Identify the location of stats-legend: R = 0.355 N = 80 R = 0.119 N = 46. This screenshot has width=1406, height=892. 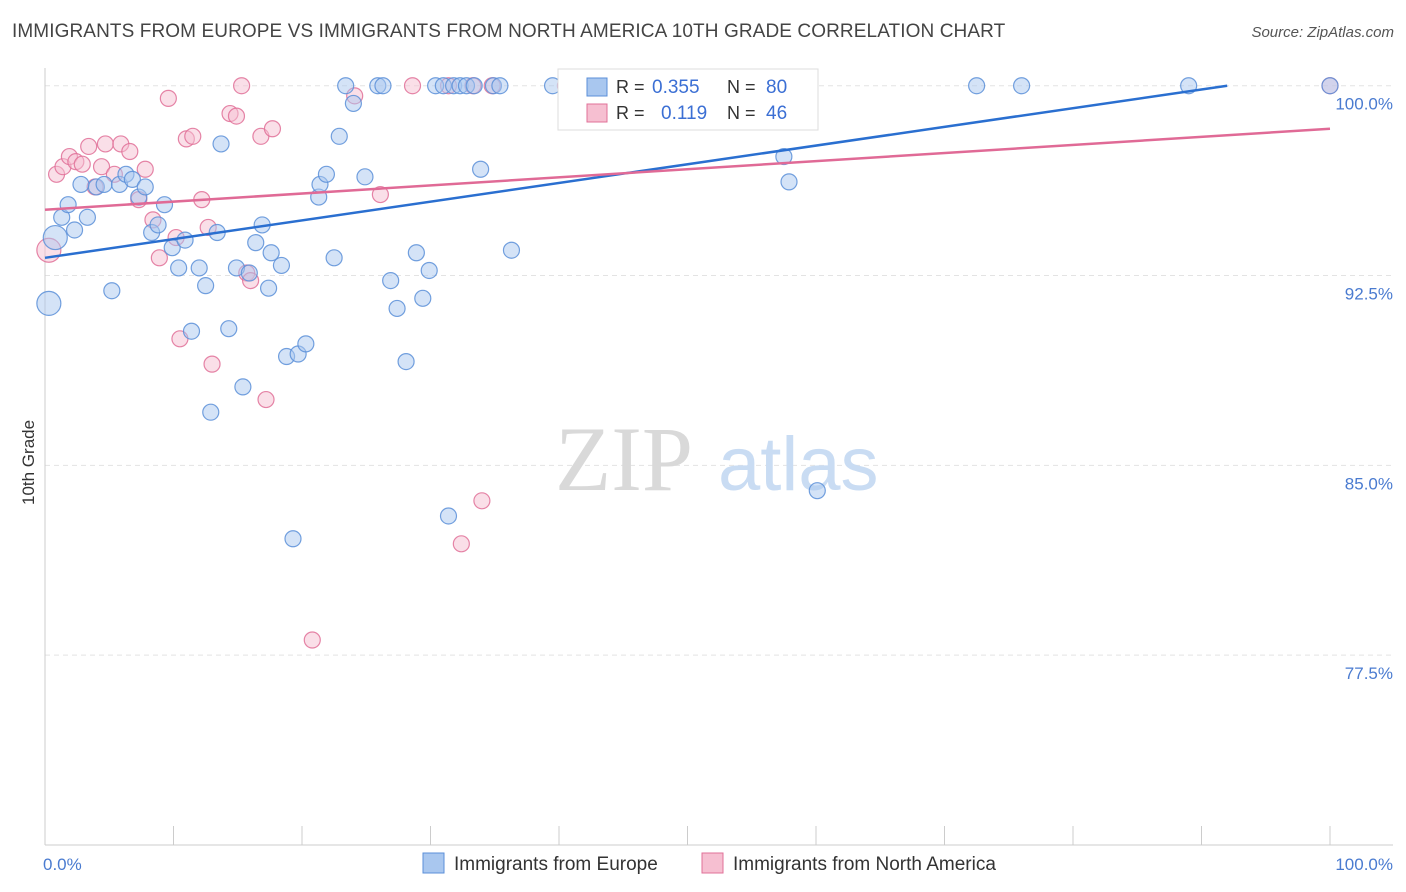
(688, 99).